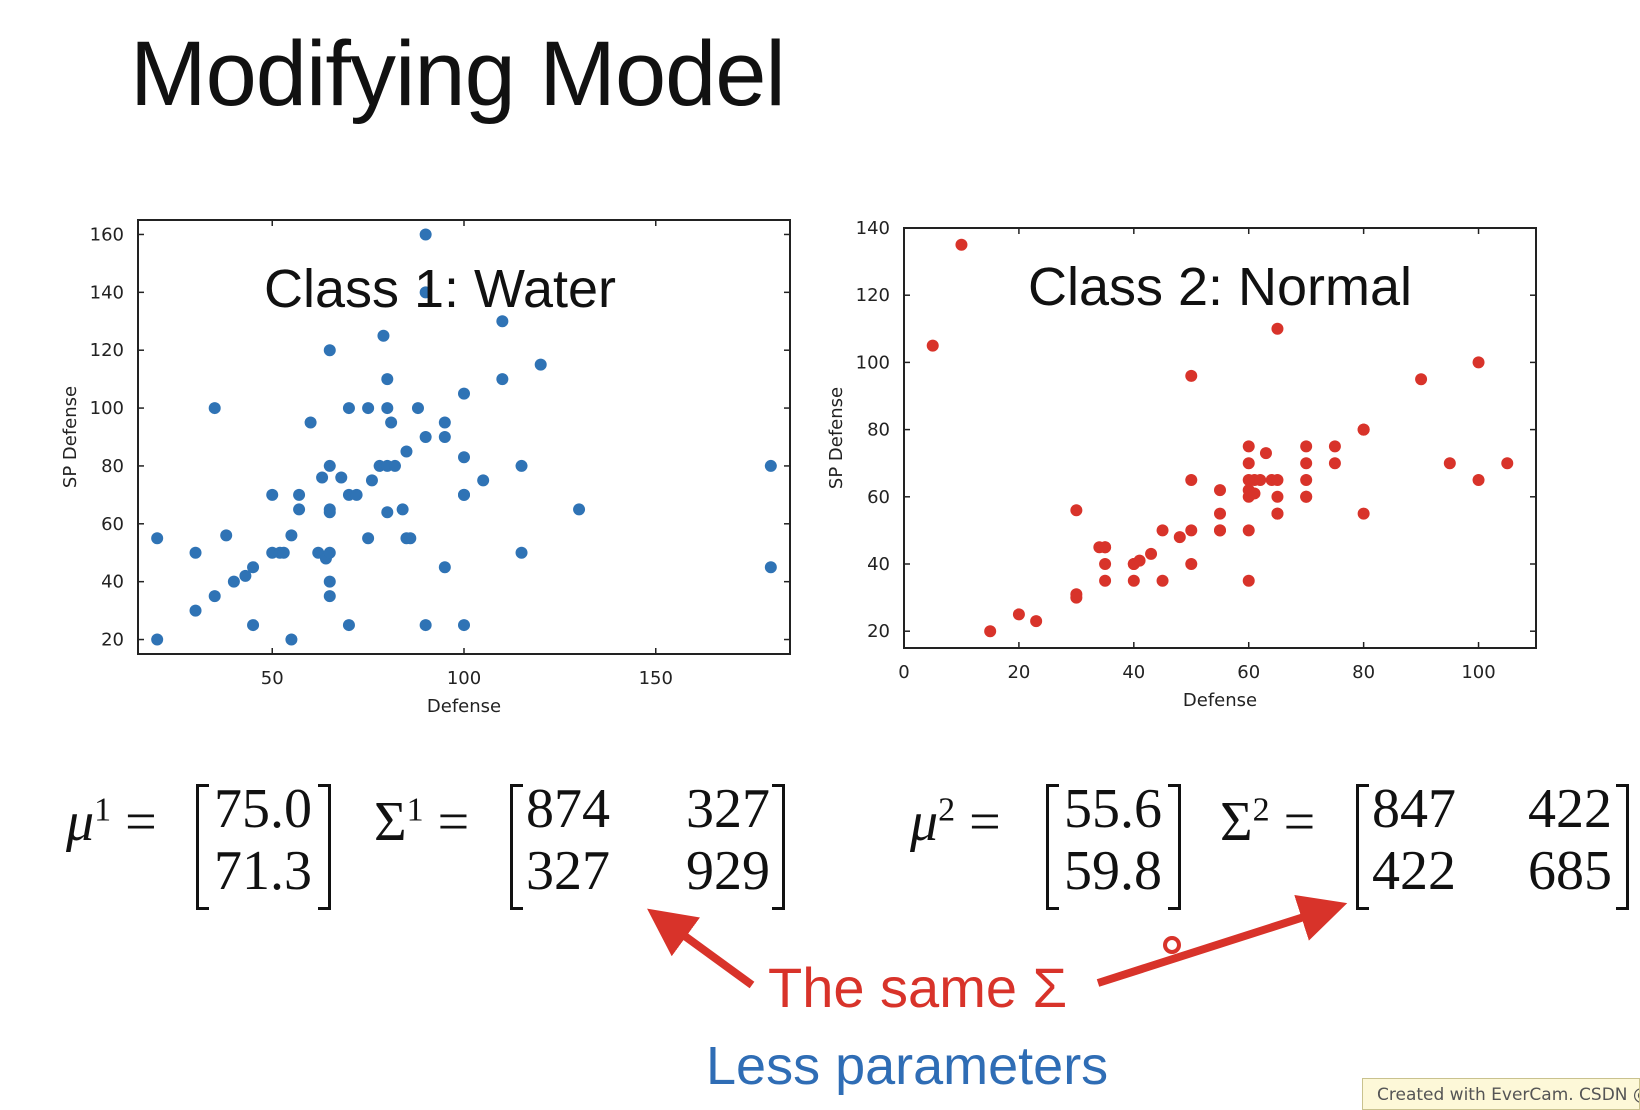 This screenshot has height=1110, width=1640. What do you see at coordinates (1133, 672) in the screenshot?
I see `x-tick-label: 40` at bounding box center [1133, 672].